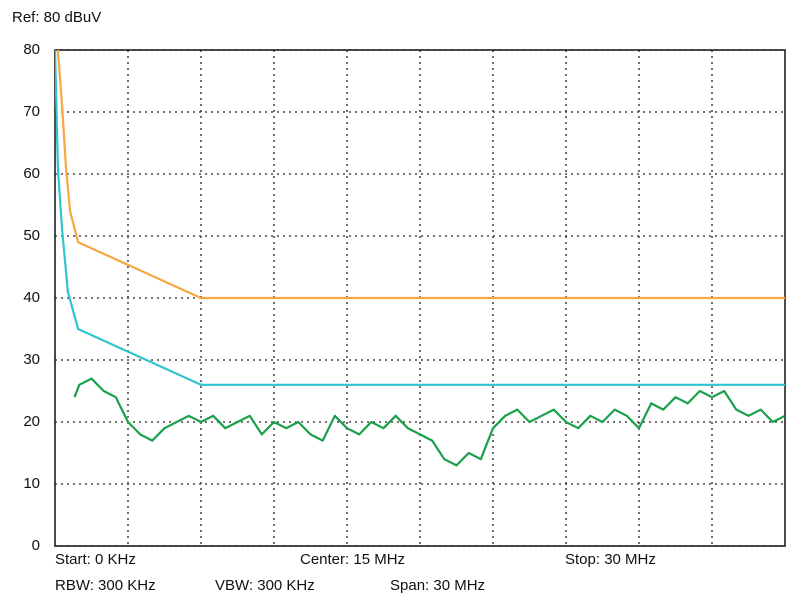  What do you see at coordinates (31, 297) in the screenshot?
I see `y-tick-label: 40` at bounding box center [31, 297].